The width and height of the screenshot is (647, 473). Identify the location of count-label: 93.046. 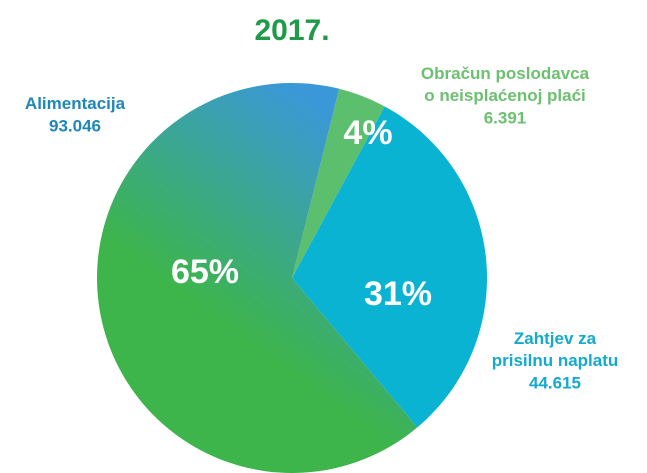
(75, 125).